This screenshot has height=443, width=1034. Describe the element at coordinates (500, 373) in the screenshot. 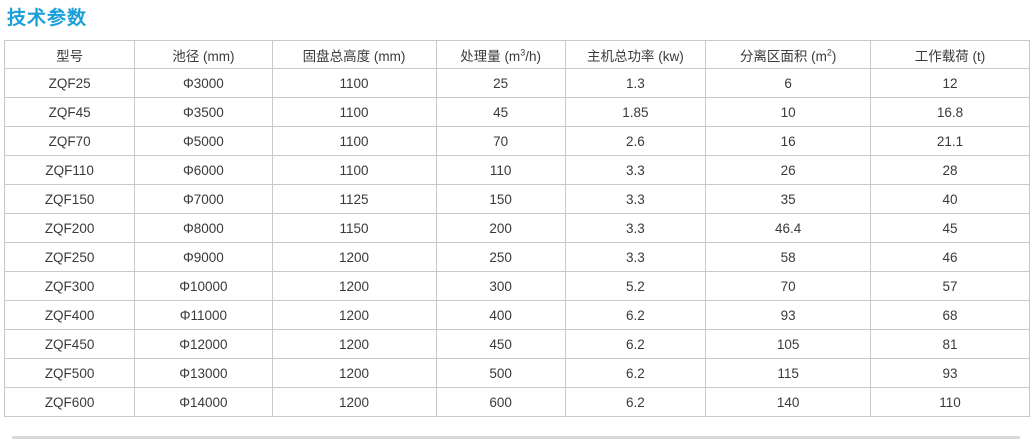

I see `table-cell: 500` at that location.